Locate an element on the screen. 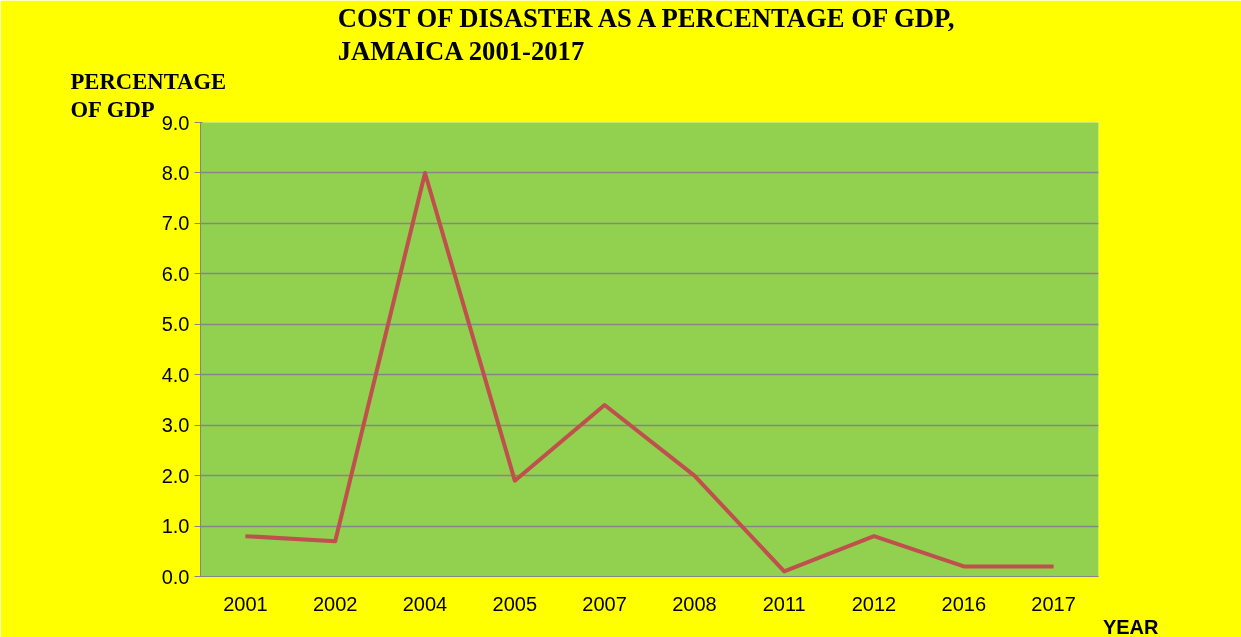 This screenshot has height=637, width=1241. x-tick-label: 2011 is located at coordinates (784, 603).